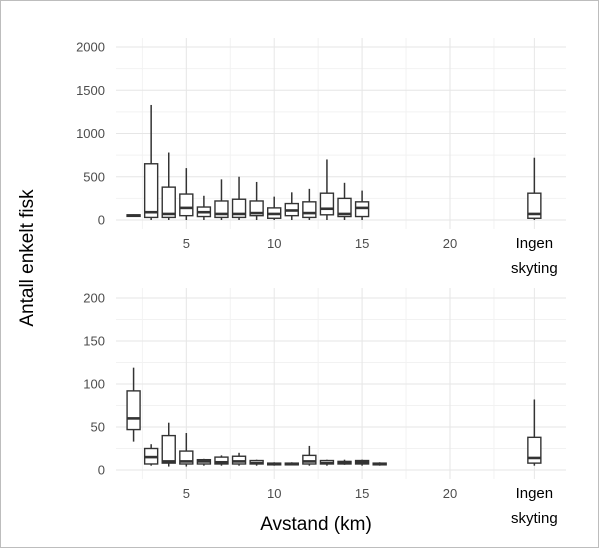 This screenshot has width=599, height=548. Describe the element at coordinates (316, 524) in the screenshot. I see `x-axis-title: Avstand (km)` at that location.